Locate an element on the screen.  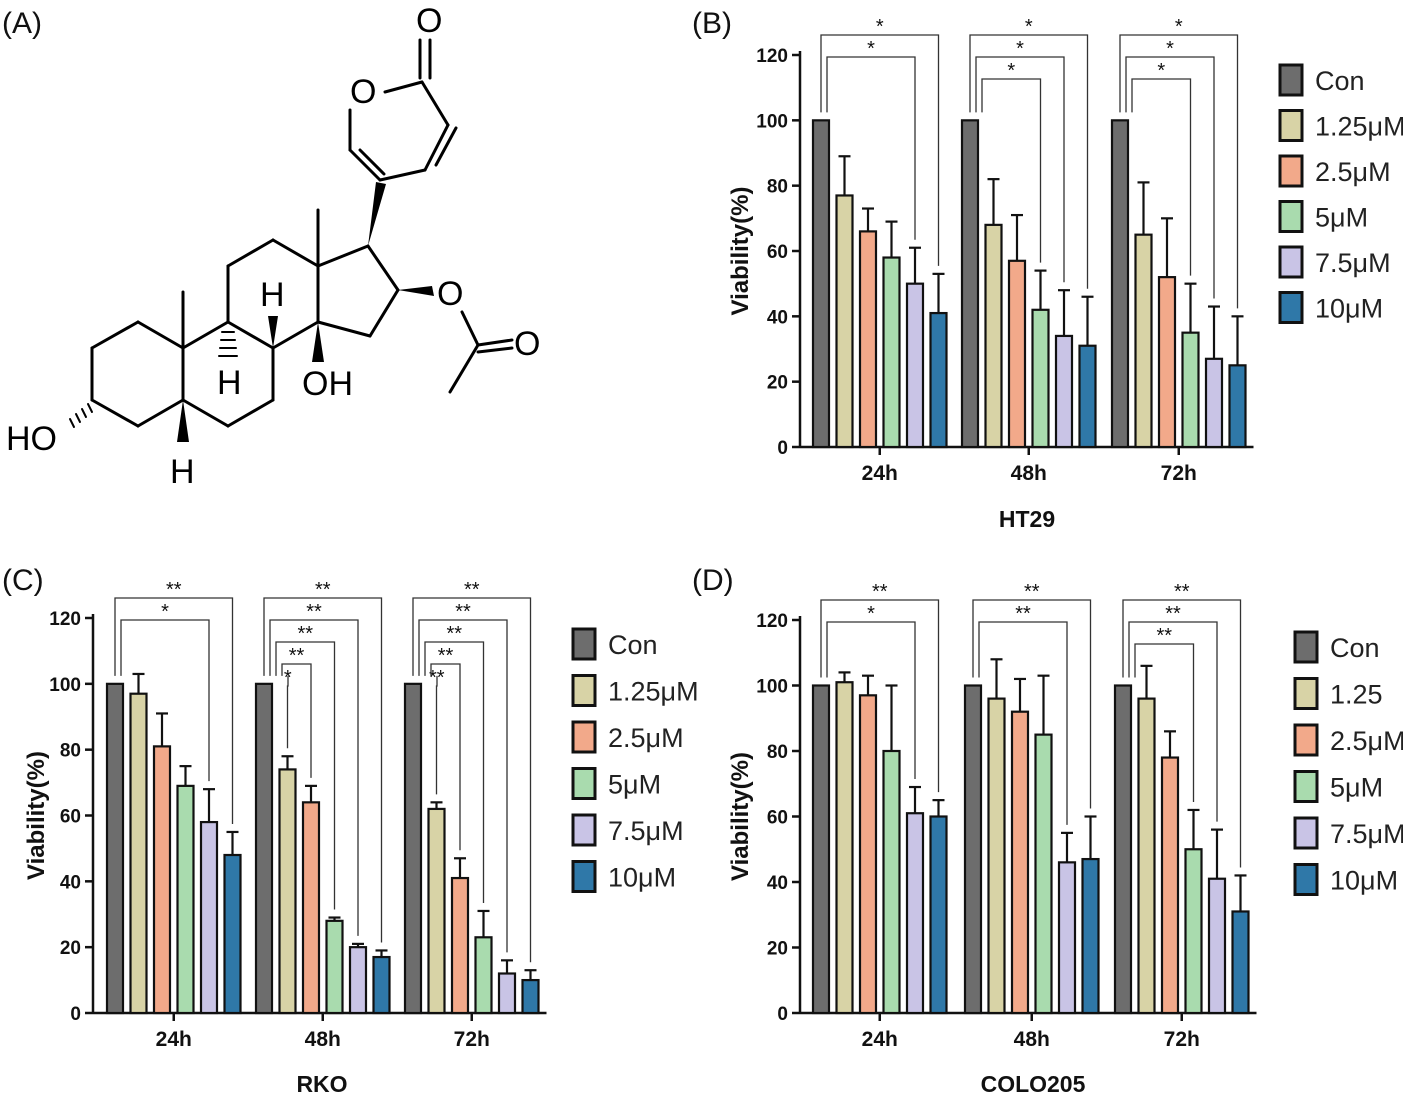
legend-swatch-1.25 is located at coordinates (1306, 693).